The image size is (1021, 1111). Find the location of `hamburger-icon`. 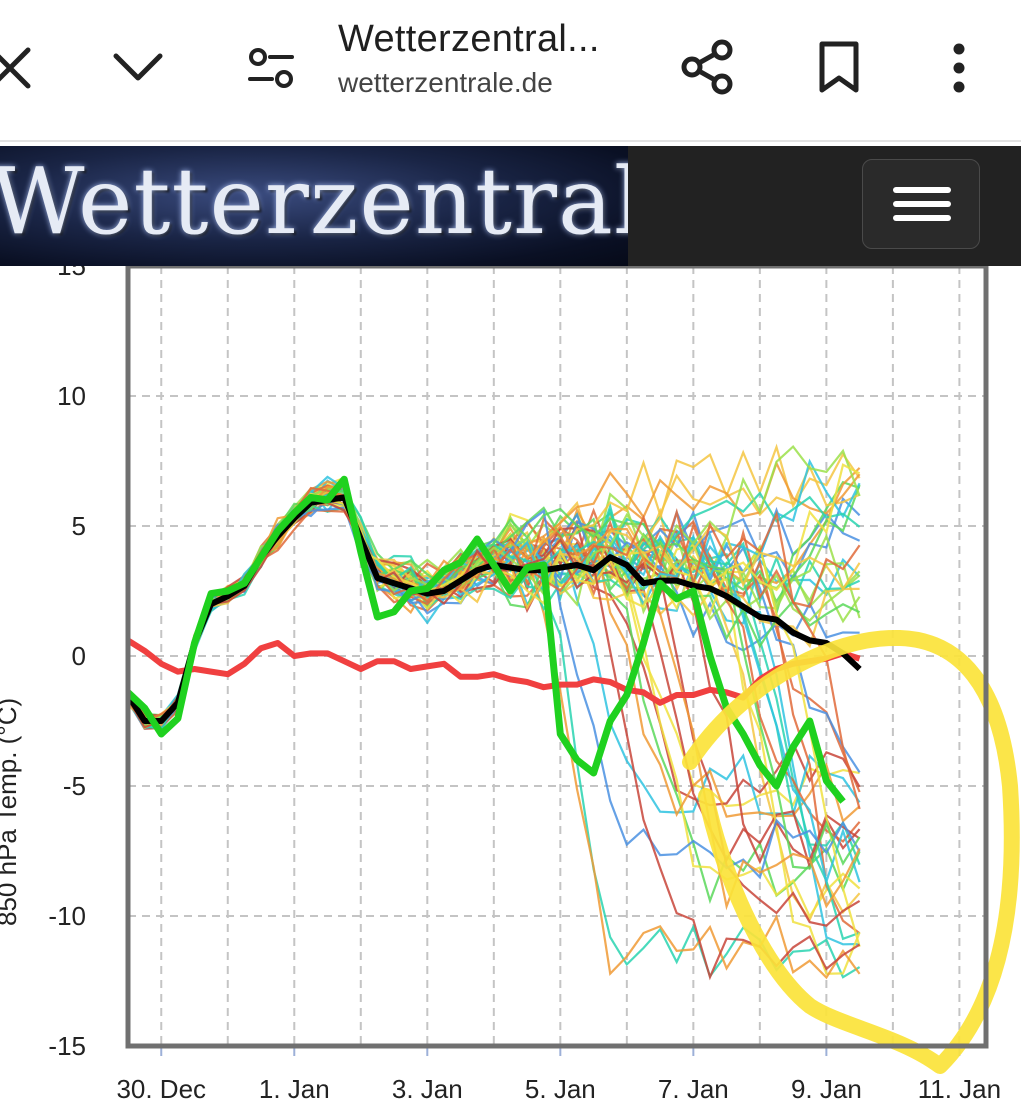

hamburger-icon is located at coordinates (921, 204).